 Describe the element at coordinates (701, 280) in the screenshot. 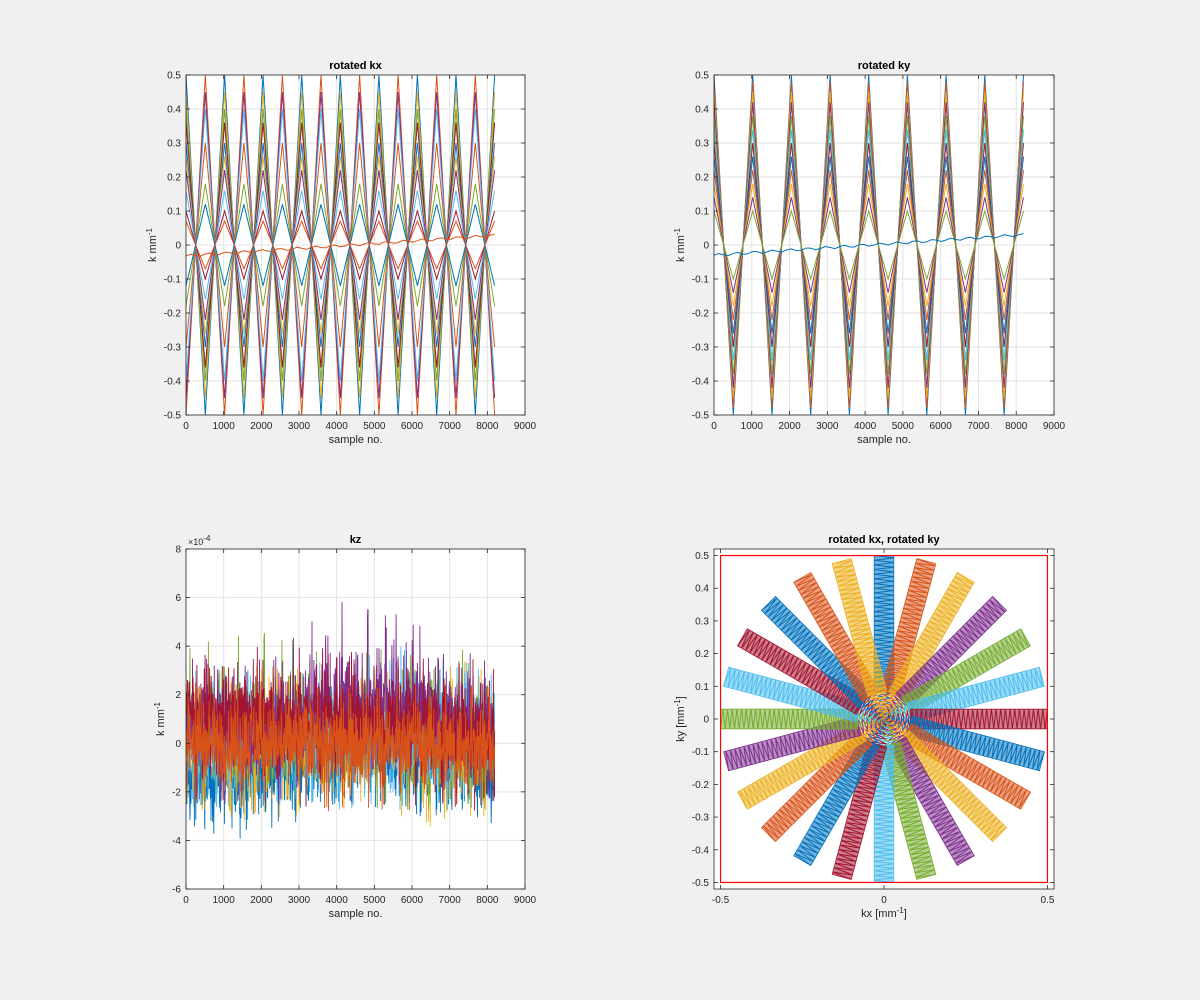

I see `y-tick-label: -0.1` at that location.